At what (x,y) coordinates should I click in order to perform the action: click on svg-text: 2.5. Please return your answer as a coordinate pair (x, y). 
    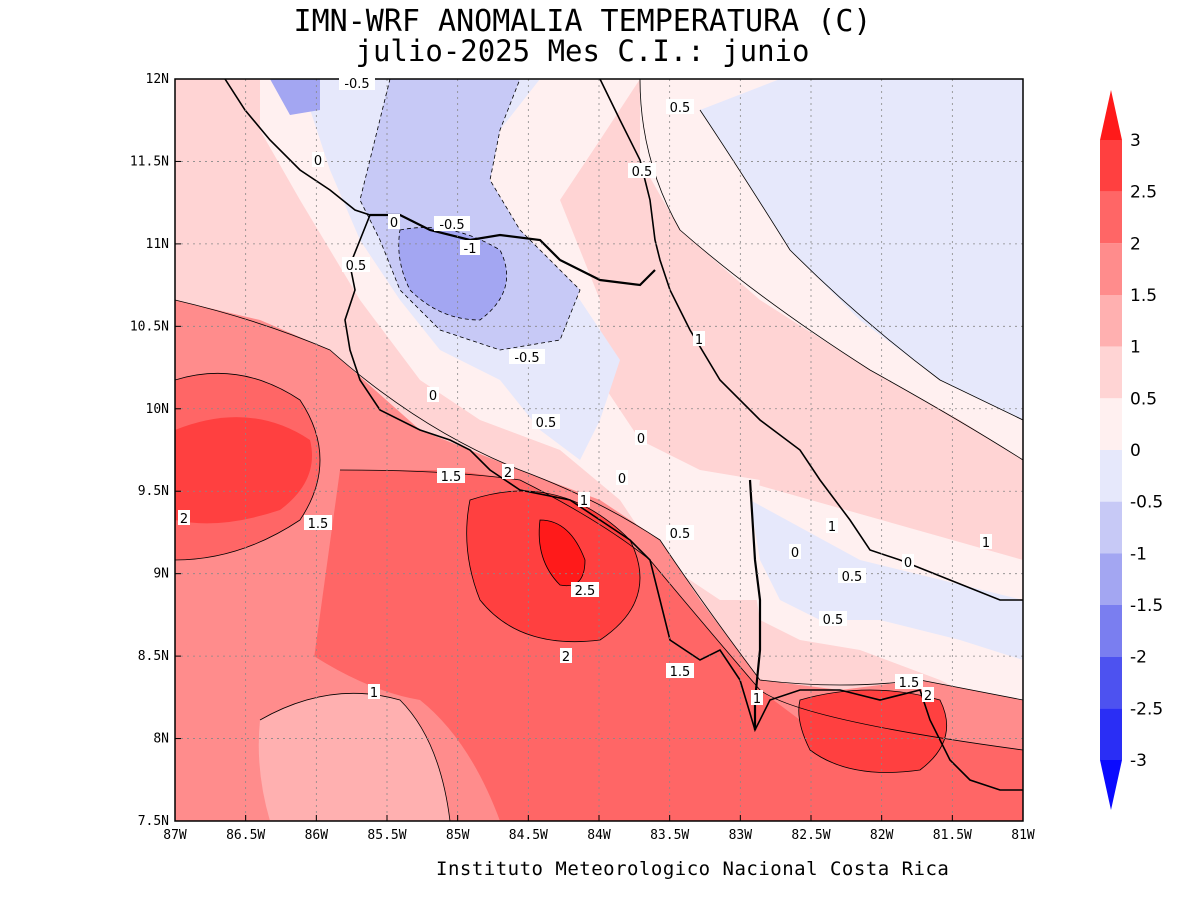
    Looking at the image, I should click on (585, 591).